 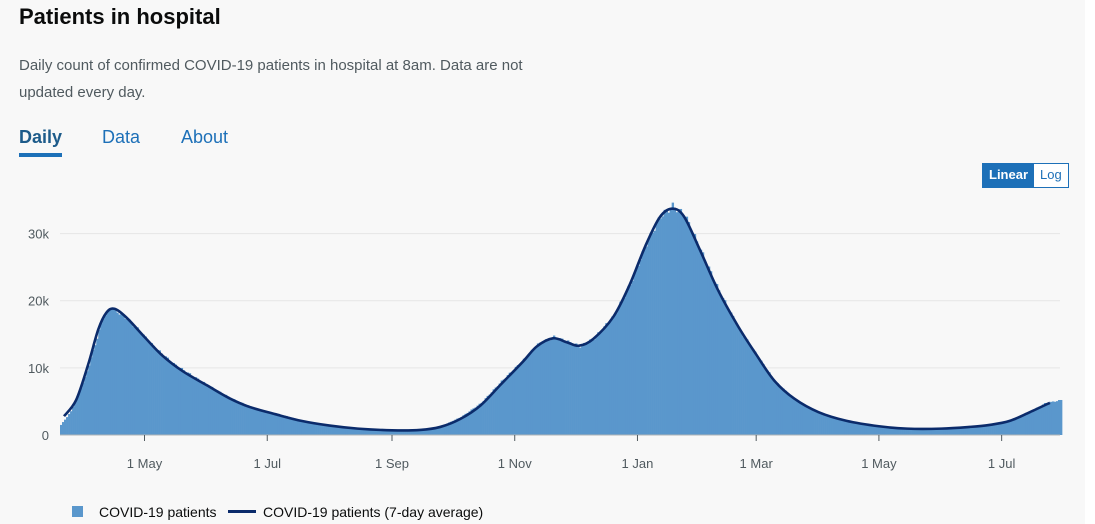 I want to click on tab-about: About, so click(x=205, y=137).